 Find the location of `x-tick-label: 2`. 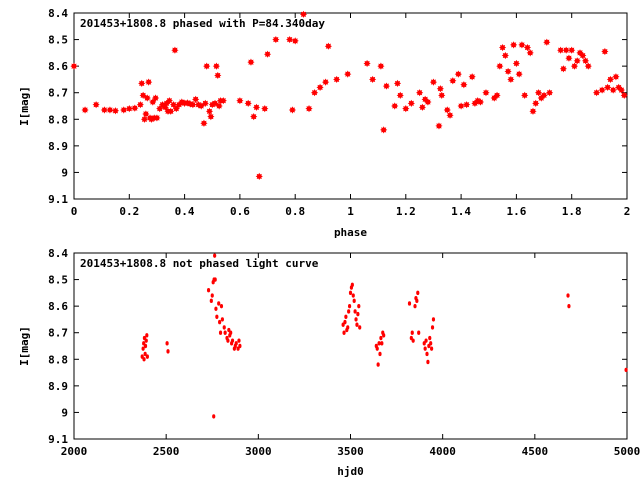

x-tick-label: 2 is located at coordinates (627, 211).